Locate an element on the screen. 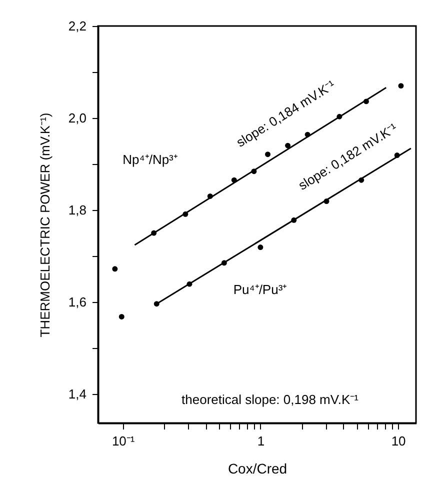 This screenshot has height=484, width=424. annotation: theoretical slope: 0,198 mV.K⁻¹ is located at coordinates (271, 399).